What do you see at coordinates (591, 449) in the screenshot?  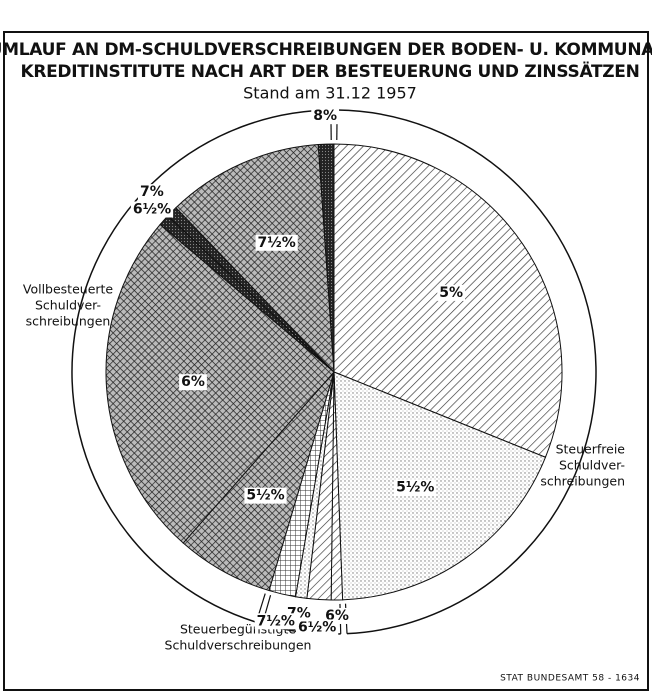 I see `group-label: Steuerfreie` at bounding box center [591, 449].